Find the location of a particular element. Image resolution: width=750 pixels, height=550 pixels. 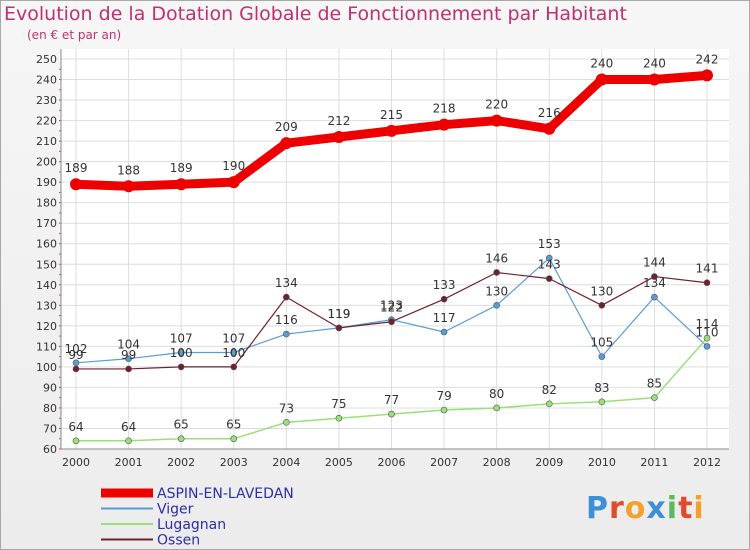

data-label-2: 77 is located at coordinates (391, 400).